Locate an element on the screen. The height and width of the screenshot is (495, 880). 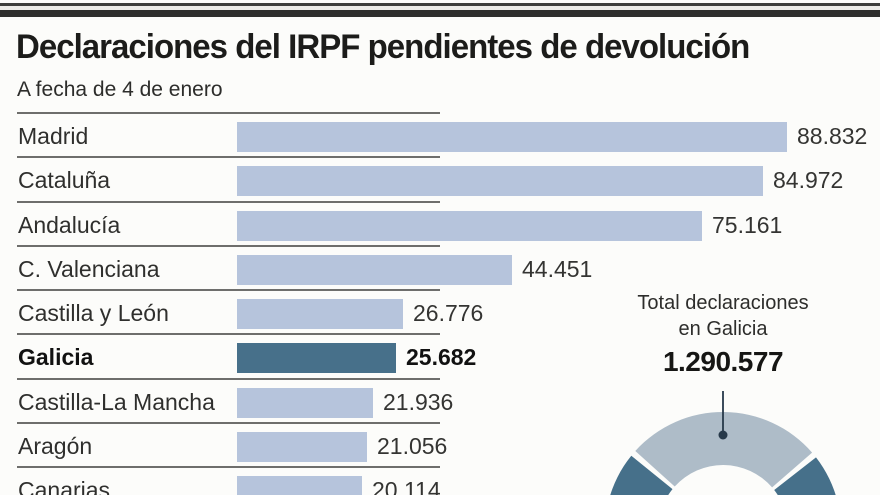
chart-subtitle: A fecha de 4 de enero is located at coordinates (120, 89).